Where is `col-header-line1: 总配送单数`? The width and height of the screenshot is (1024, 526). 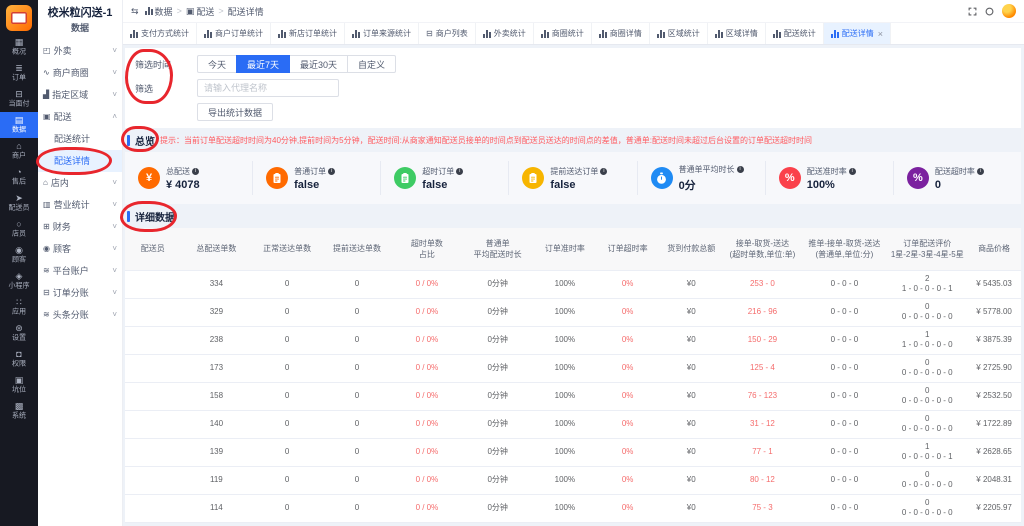 col-header-line1: 总配送单数 is located at coordinates (216, 249).